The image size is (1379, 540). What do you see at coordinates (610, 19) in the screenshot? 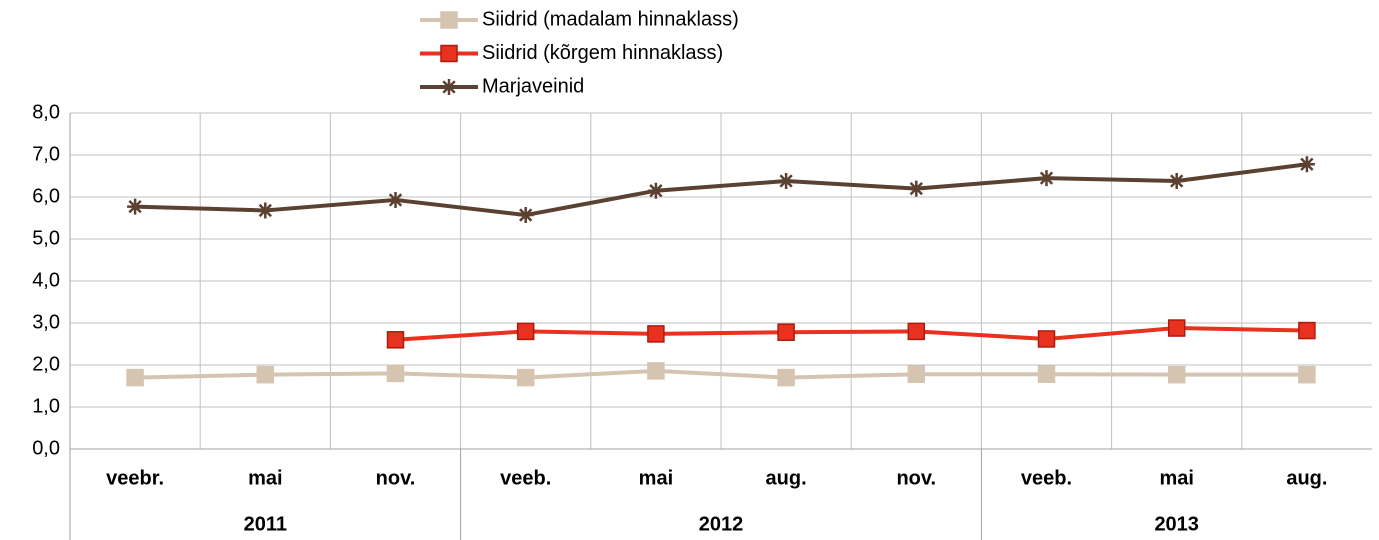
I see `legend-label: Siidrid (madalam hinnaklass)` at bounding box center [610, 19].